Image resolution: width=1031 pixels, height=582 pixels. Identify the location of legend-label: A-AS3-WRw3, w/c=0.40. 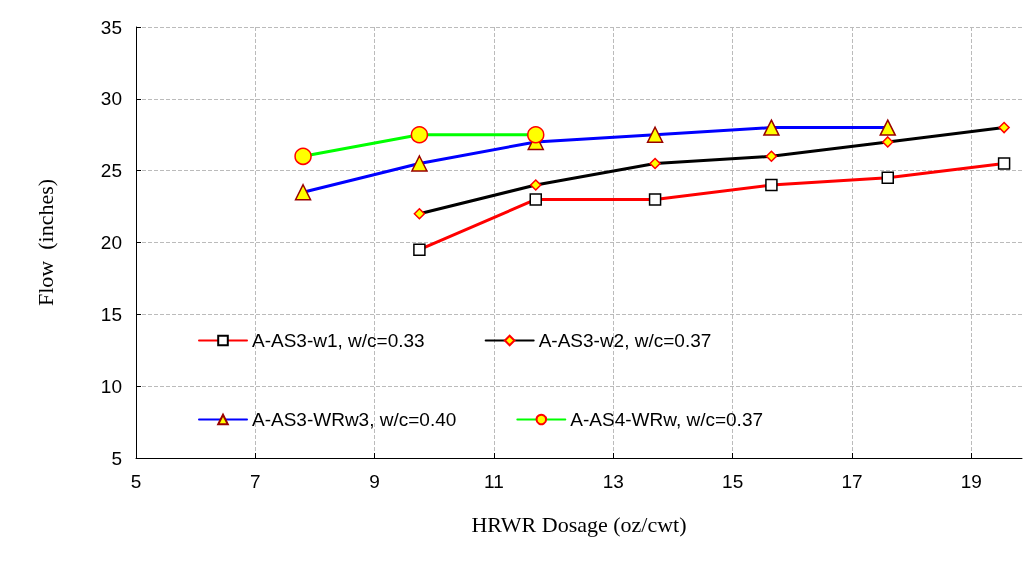
(354, 419).